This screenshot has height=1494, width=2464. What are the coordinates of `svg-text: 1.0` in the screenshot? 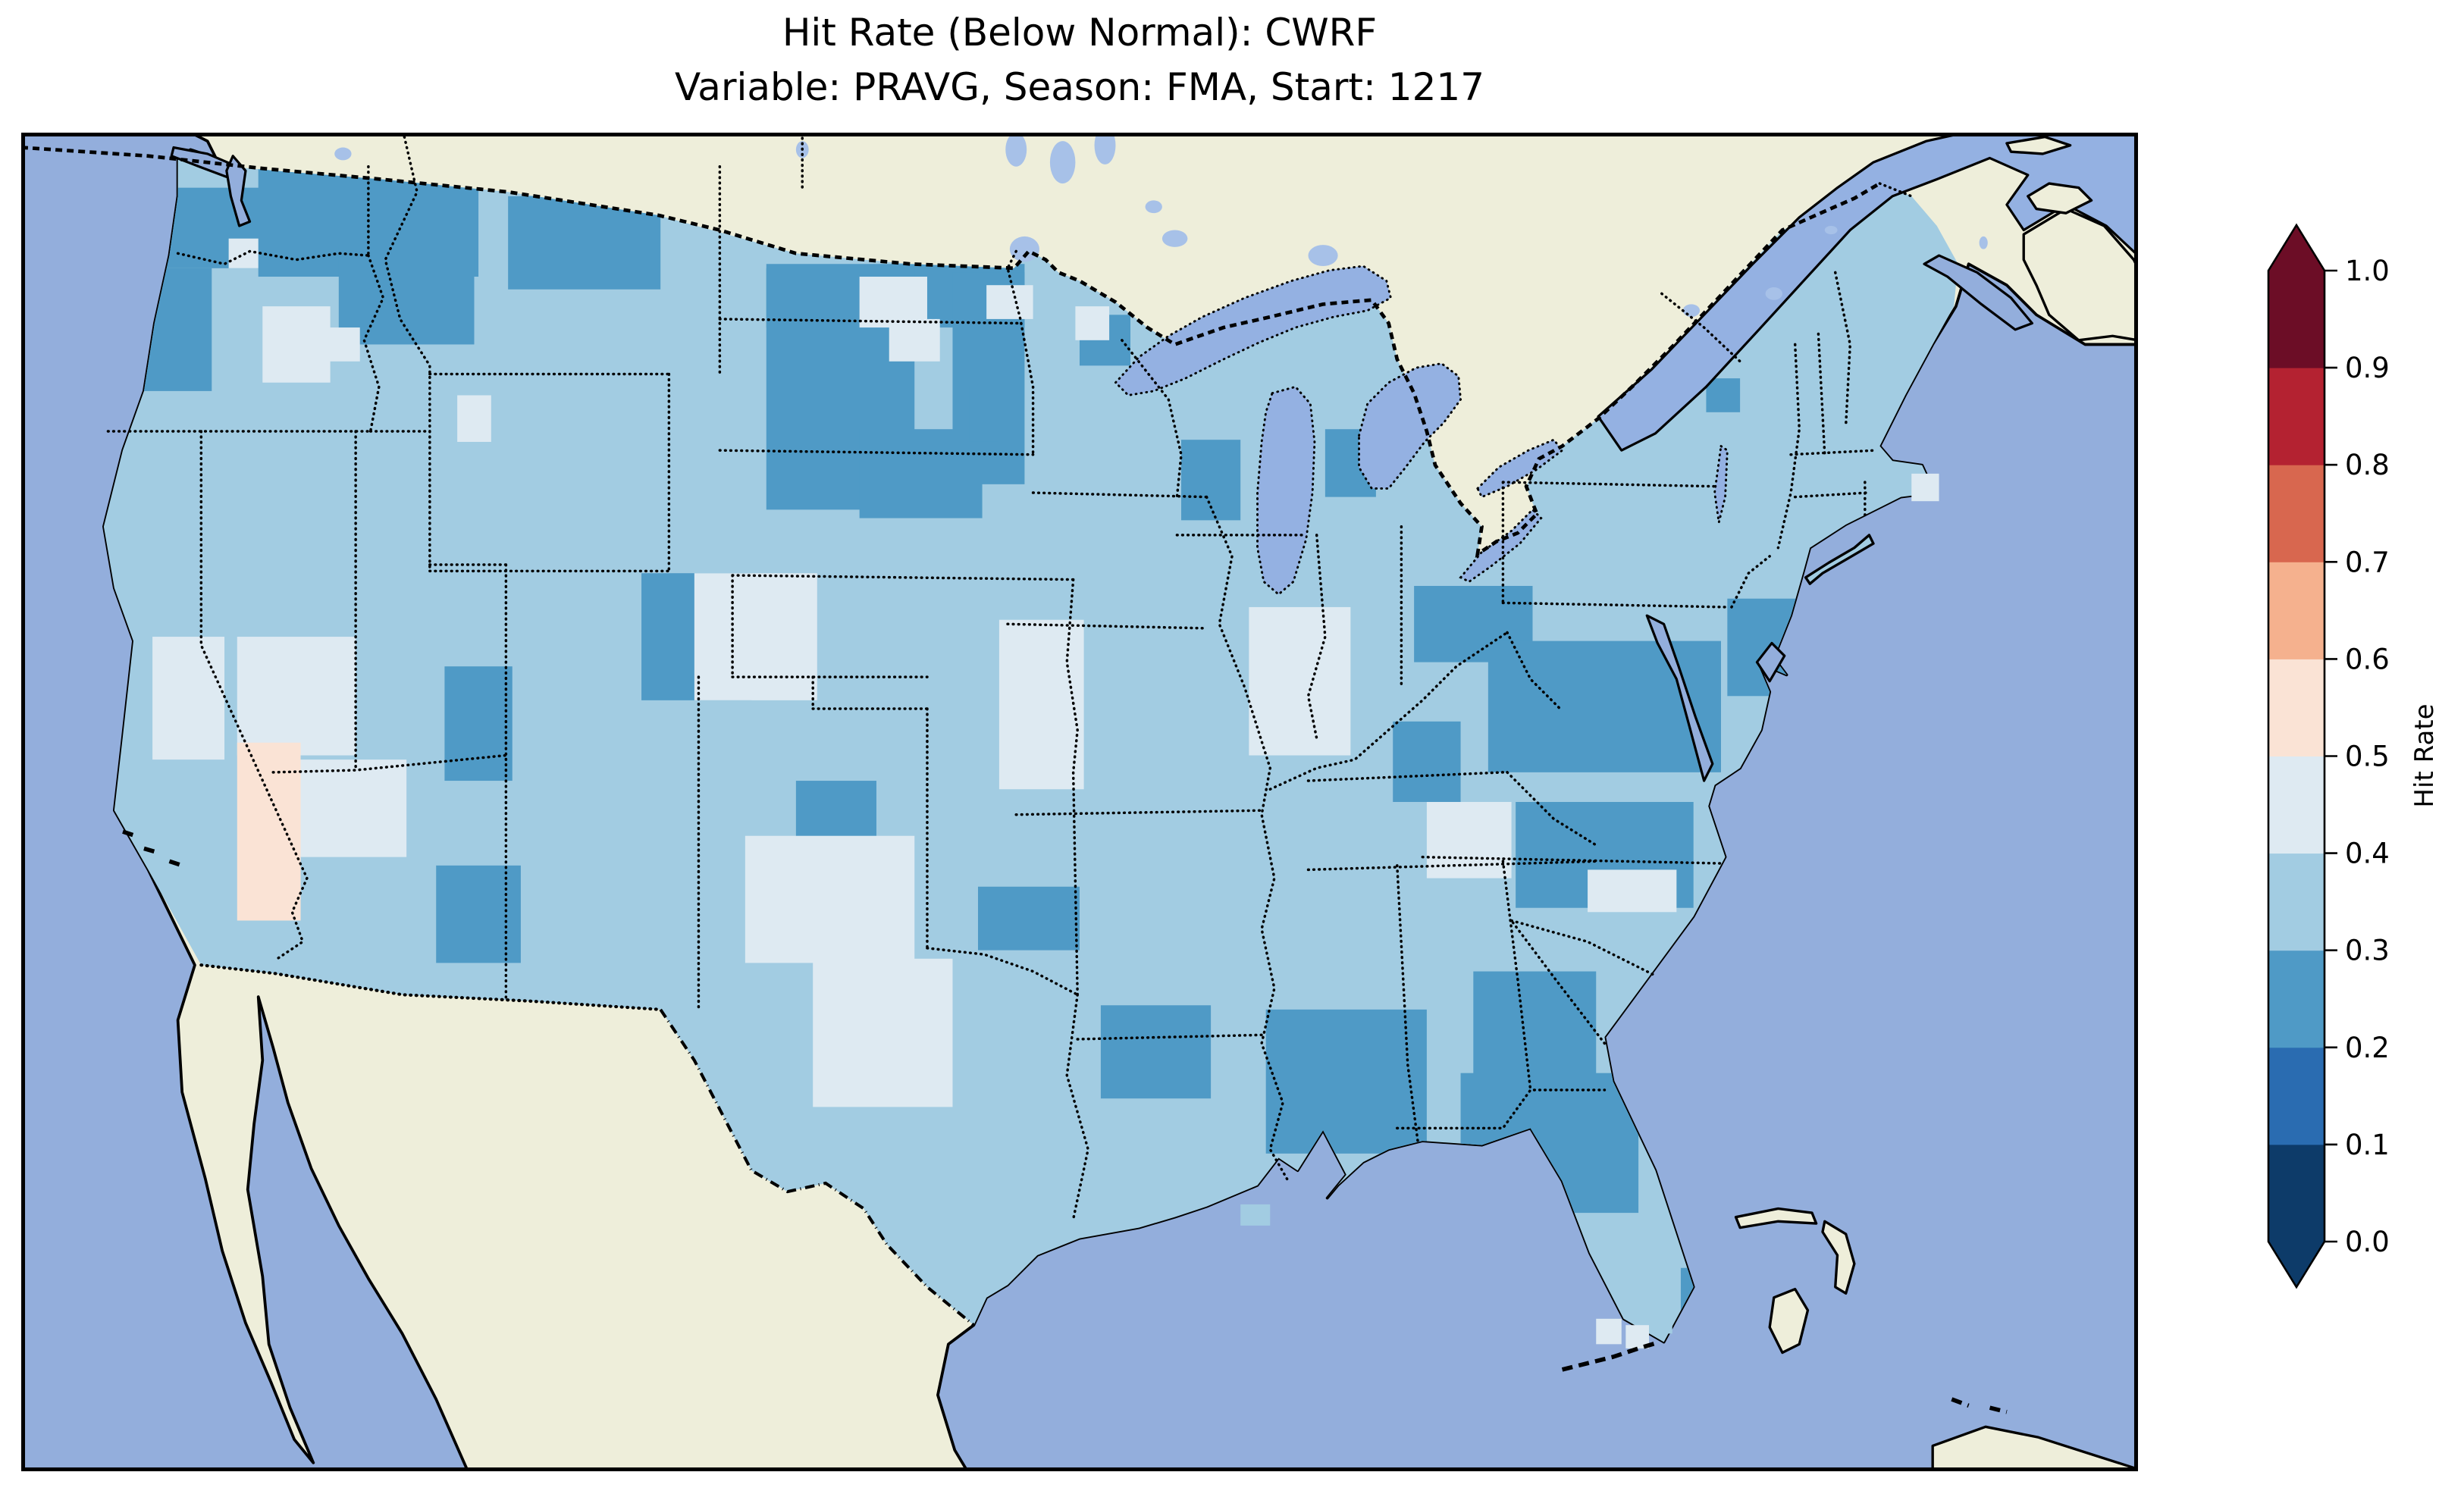 It's located at (2367, 271).